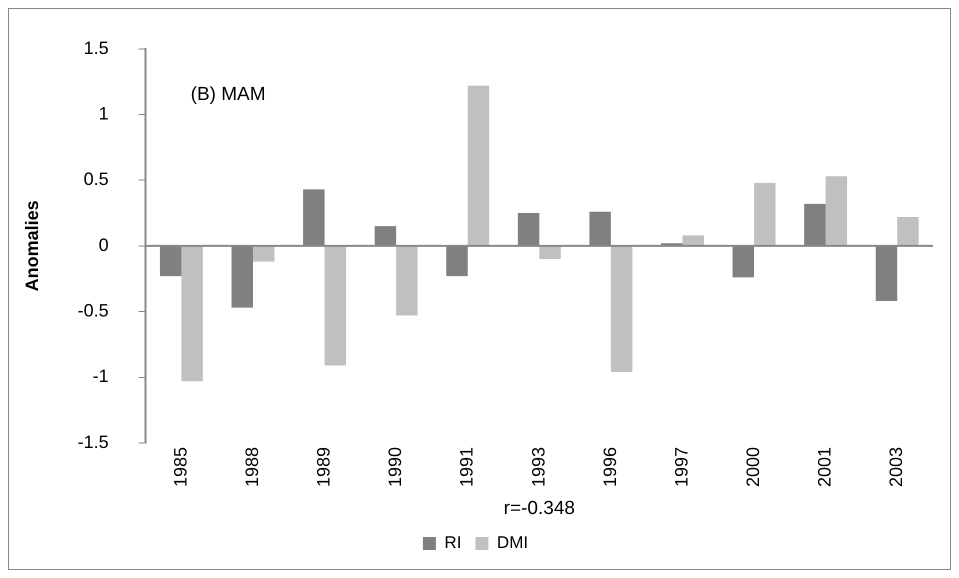 The height and width of the screenshot is (578, 959). What do you see at coordinates (681, 467) in the screenshot?
I see `x-tick-label: 1997` at bounding box center [681, 467].